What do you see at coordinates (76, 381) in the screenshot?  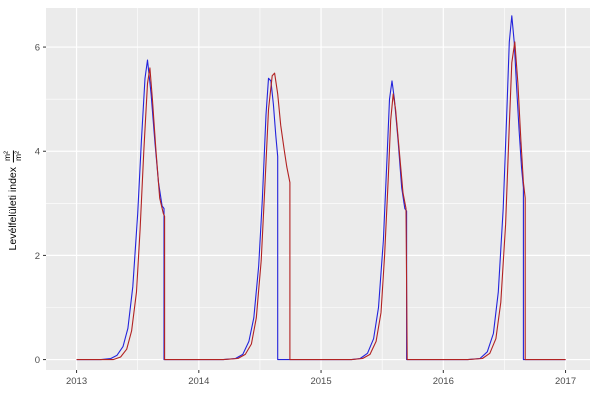 I see `x-tick-label: 2013` at bounding box center [76, 381].